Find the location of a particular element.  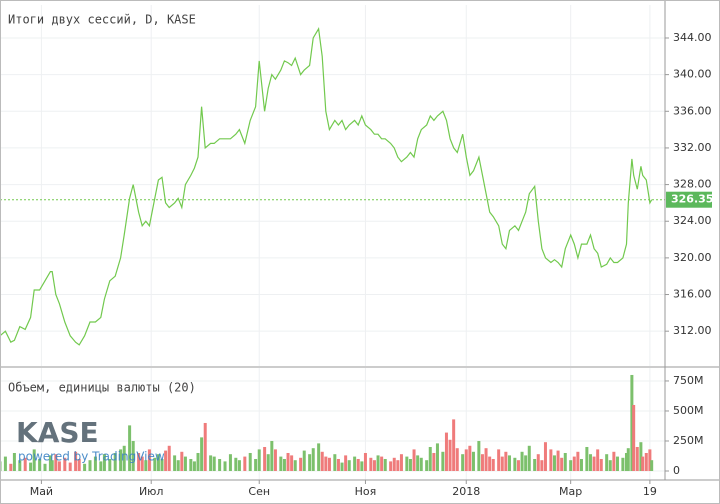

x-tick-label: Мар is located at coordinates (570, 491).